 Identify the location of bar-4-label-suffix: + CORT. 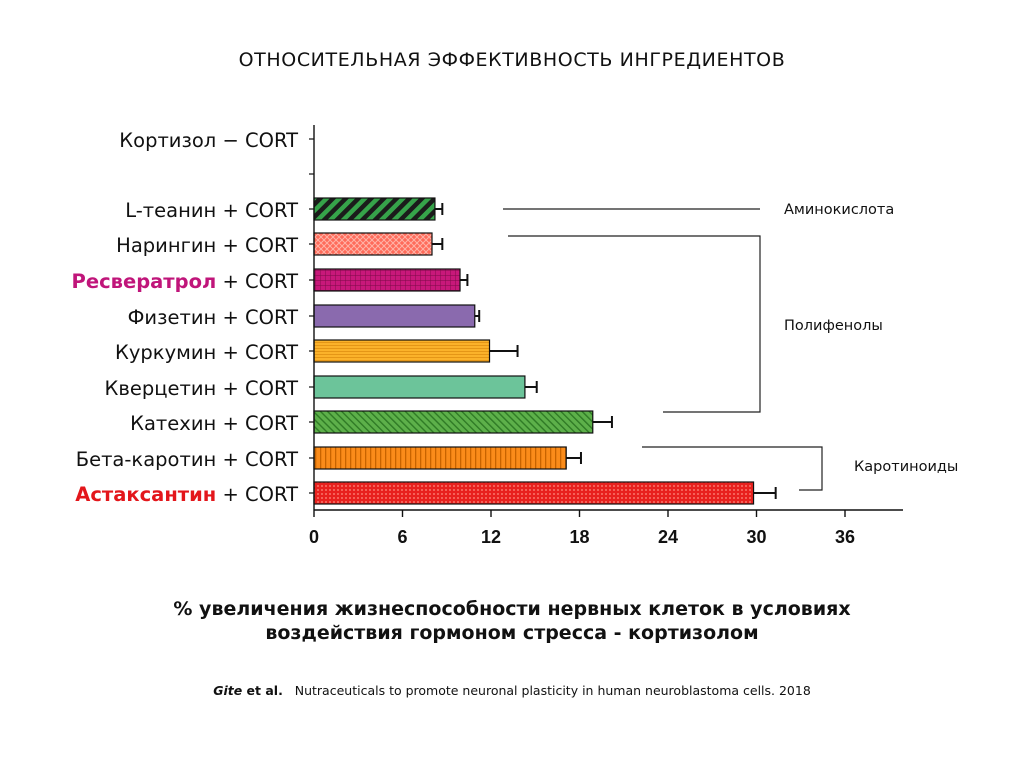
(257, 281).